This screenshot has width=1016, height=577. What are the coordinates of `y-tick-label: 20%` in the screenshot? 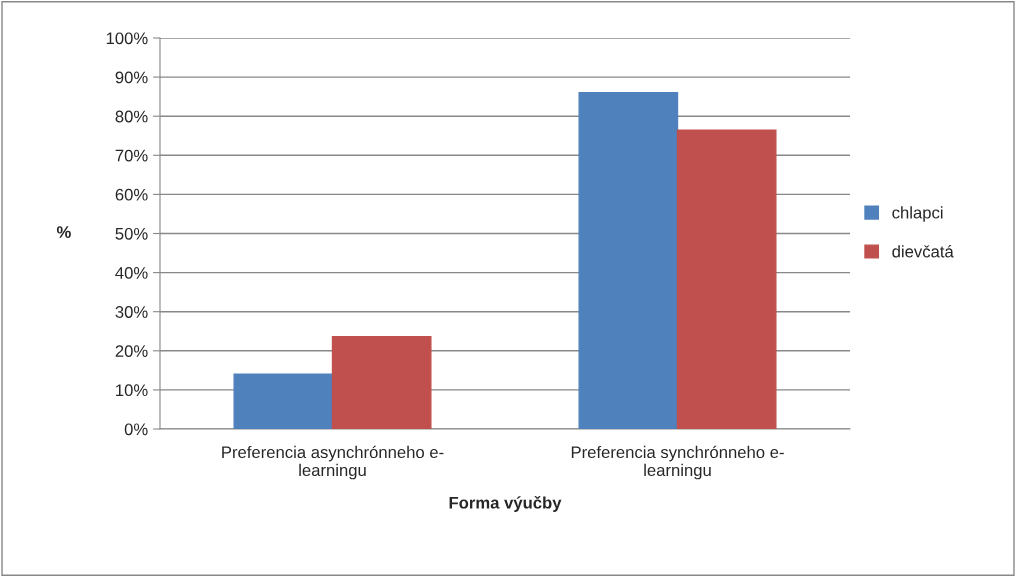 It's located at (131, 351).